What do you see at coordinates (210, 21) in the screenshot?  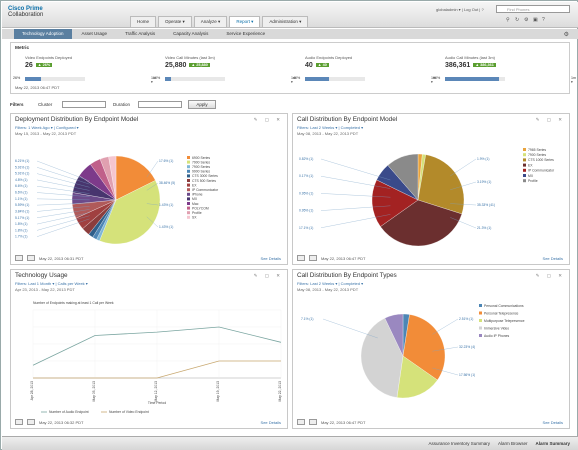 I see `nav-item: Analyze ▾` at bounding box center [210, 21].